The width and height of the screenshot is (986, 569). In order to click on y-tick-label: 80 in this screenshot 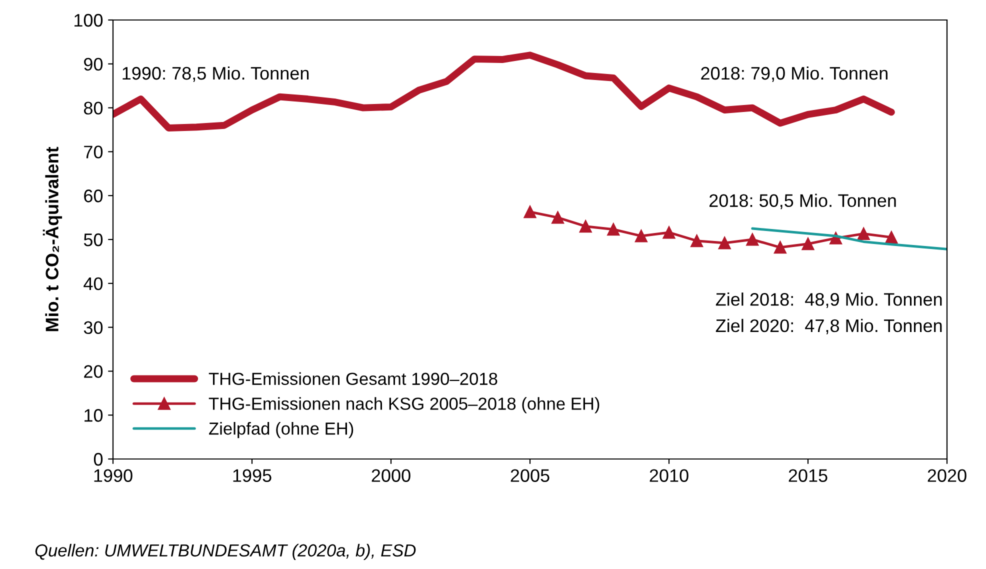, I will do `click(93, 108)`.